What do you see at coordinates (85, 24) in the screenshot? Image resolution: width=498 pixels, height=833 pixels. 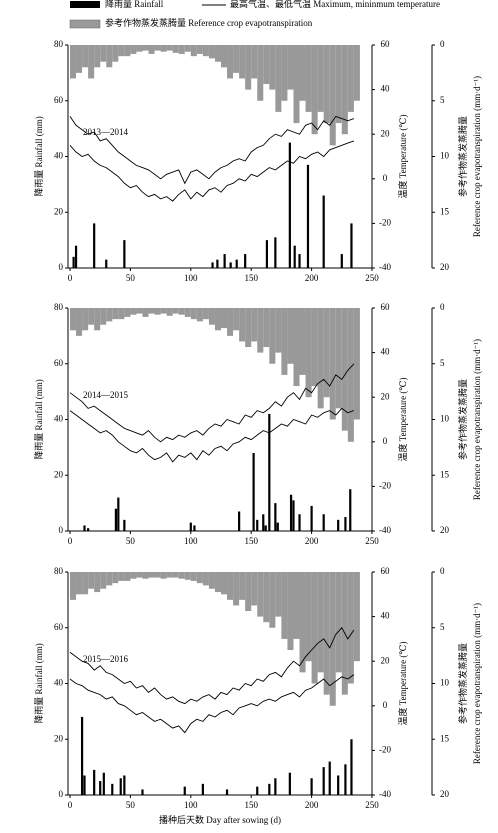 I see `legend-swatch` at bounding box center [85, 24].